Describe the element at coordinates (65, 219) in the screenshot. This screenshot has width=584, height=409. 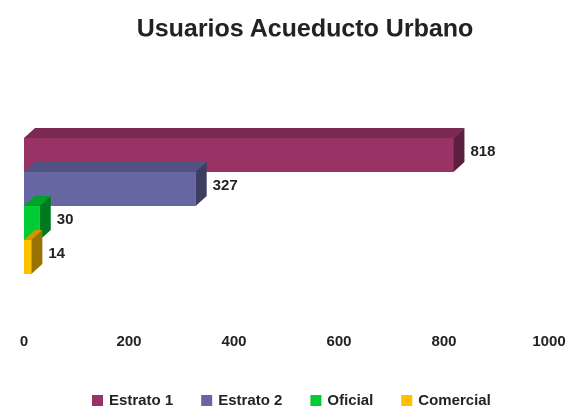
I see `value-label: 30` at that location.